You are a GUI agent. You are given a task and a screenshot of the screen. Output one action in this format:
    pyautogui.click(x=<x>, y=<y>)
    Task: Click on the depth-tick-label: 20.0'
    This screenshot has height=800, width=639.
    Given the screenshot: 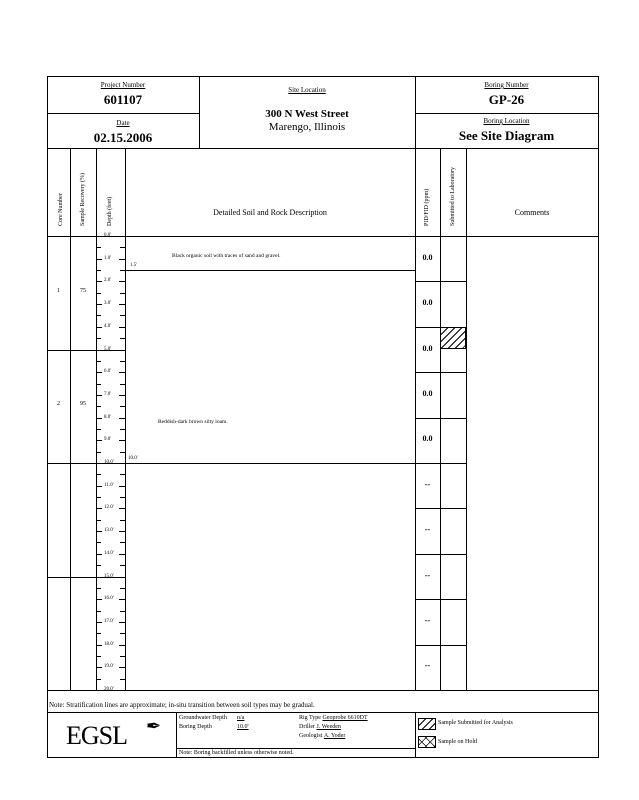 What is the action you would take?
    pyautogui.click(x=109, y=689)
    